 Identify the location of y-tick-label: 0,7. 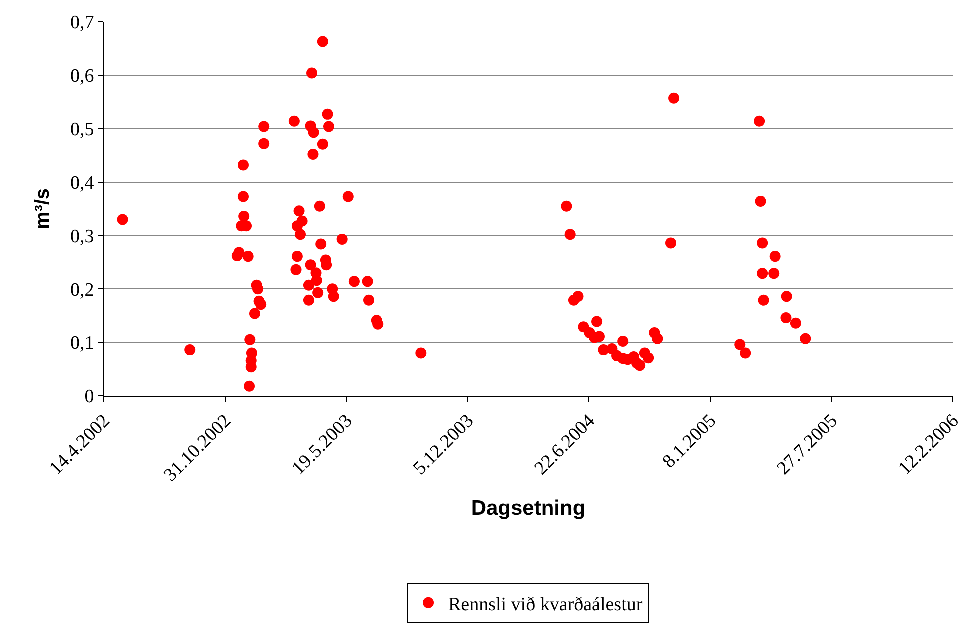
(82, 23).